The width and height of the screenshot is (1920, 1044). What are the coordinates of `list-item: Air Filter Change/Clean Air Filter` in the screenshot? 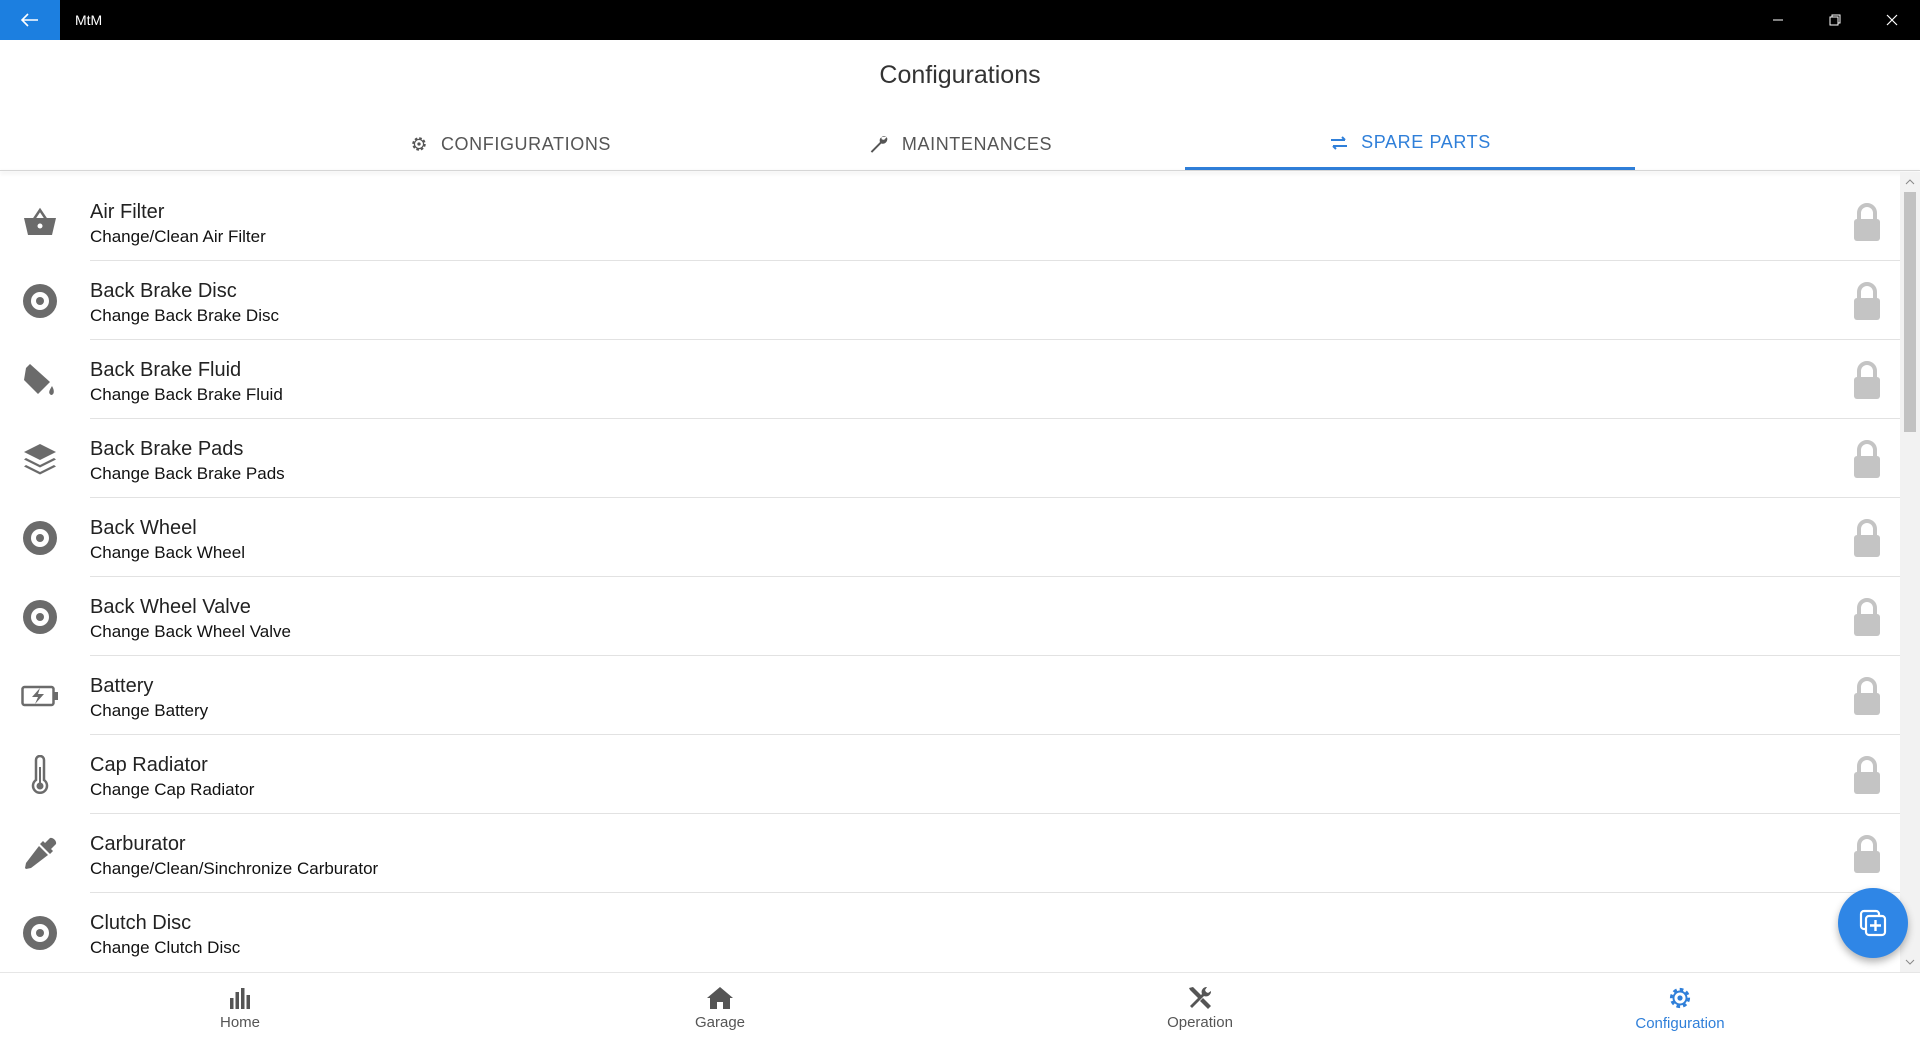 It's located at (950, 221).